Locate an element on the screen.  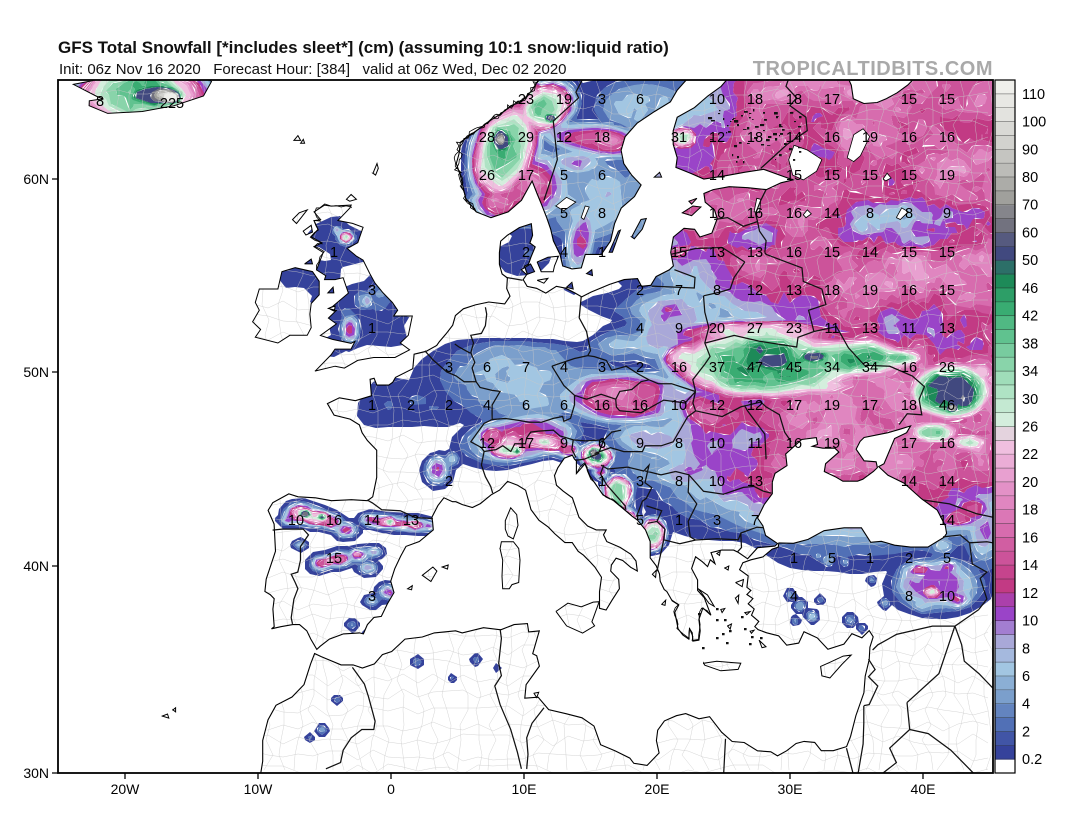
svg-text: 20W is located at coordinates (126, 789).